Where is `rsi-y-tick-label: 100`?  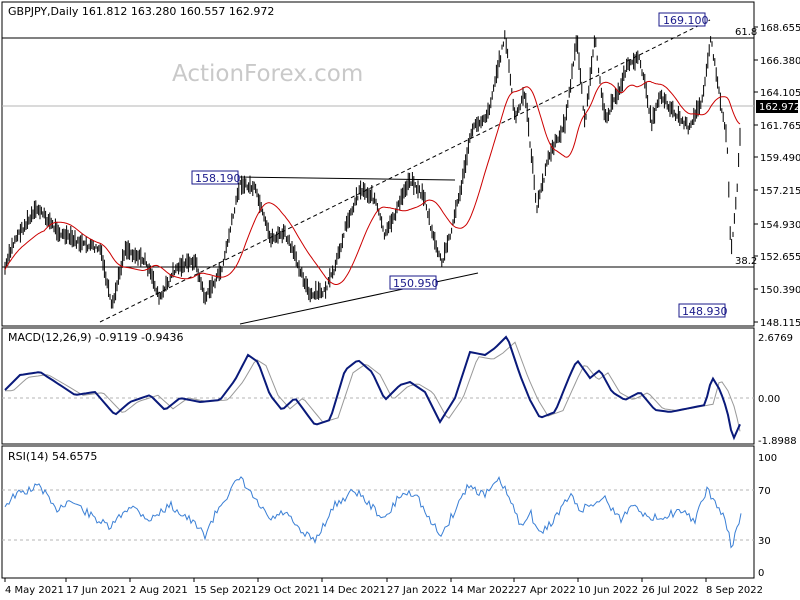
rsi-y-tick-label: 100 is located at coordinates (767, 458).